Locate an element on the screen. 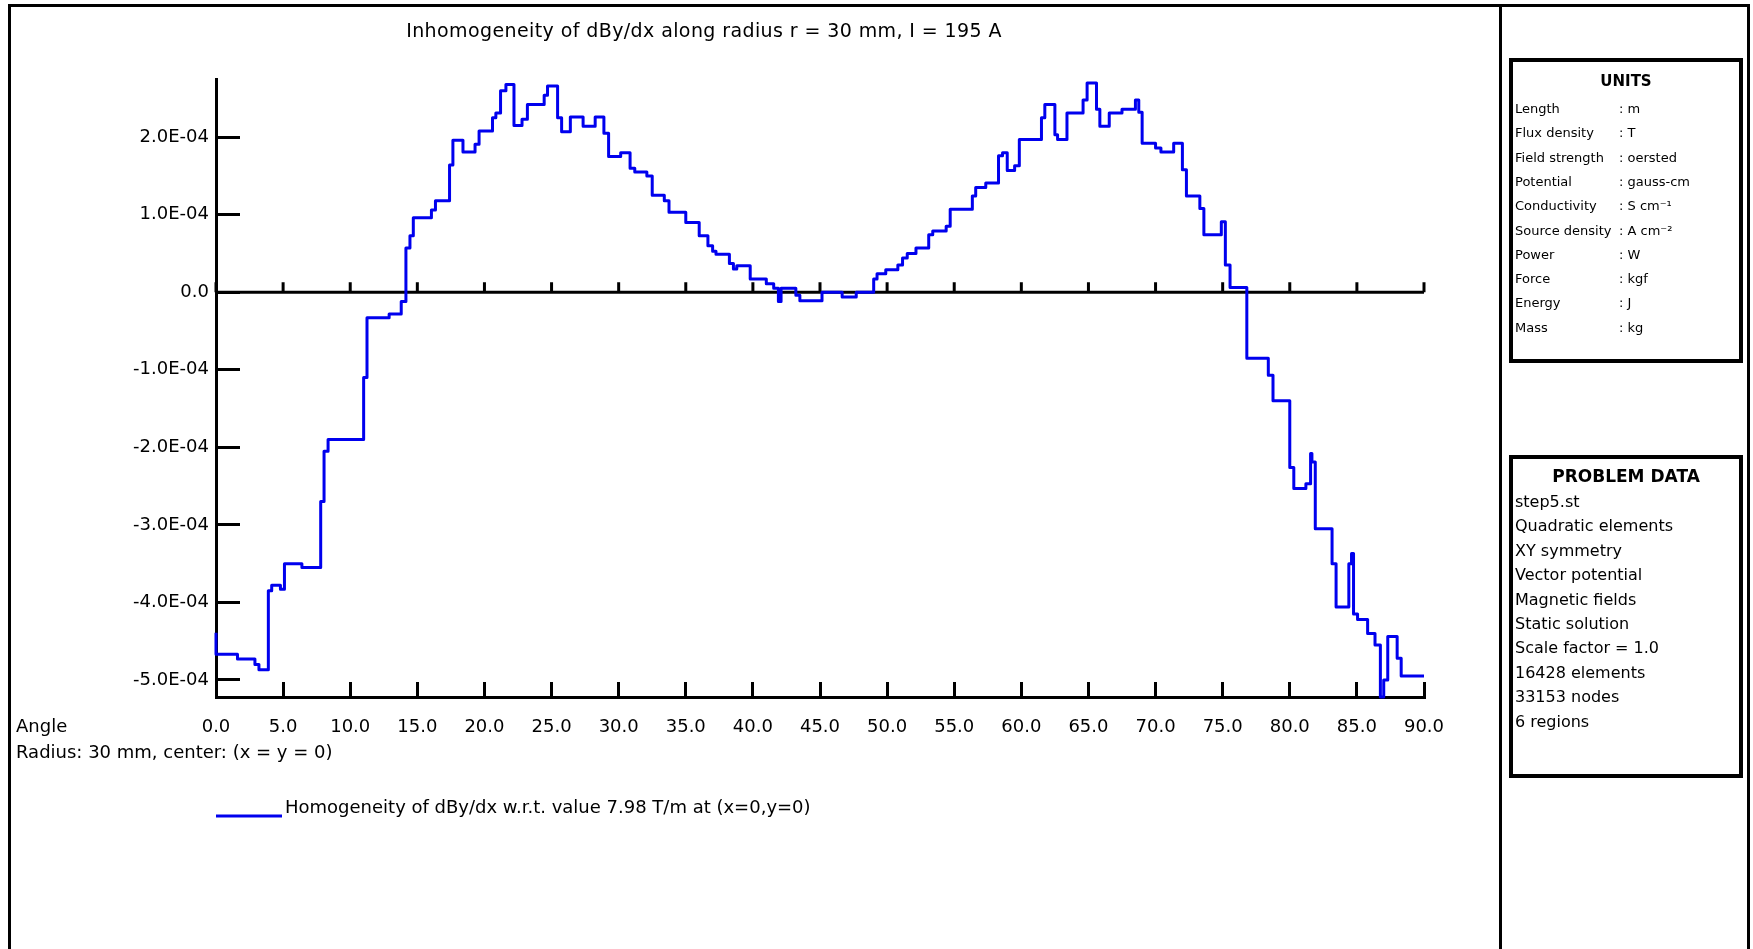 Image resolution: width=1753 pixels, height=949 pixels. text: XY symmetry is located at coordinates (1568, 550).